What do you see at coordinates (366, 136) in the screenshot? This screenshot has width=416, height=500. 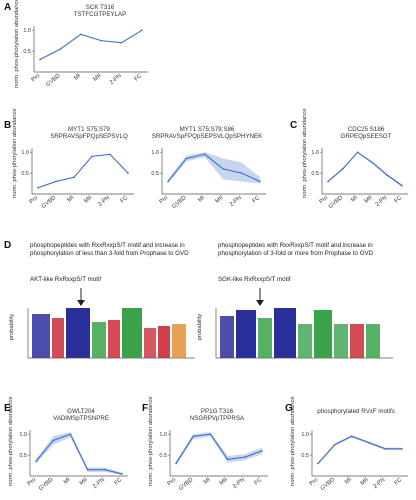 I see `panel-c-subtitle: GRPEQpSEESGT` at bounding box center [366, 136].